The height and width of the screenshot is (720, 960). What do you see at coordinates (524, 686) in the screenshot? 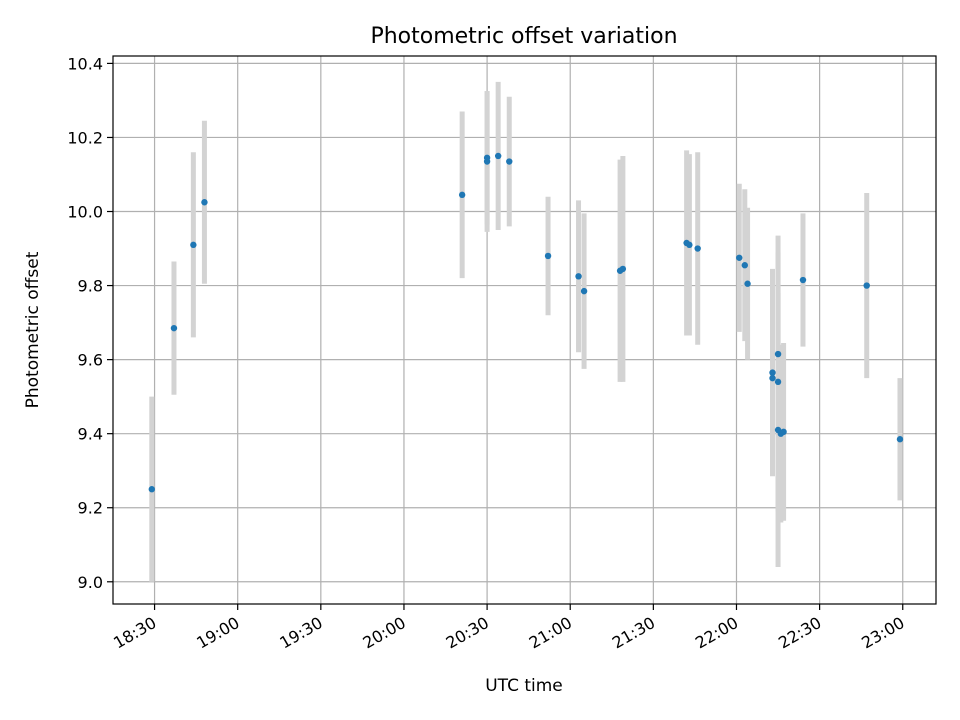
I see `x-axis-label: UTC time` at bounding box center [524, 686].